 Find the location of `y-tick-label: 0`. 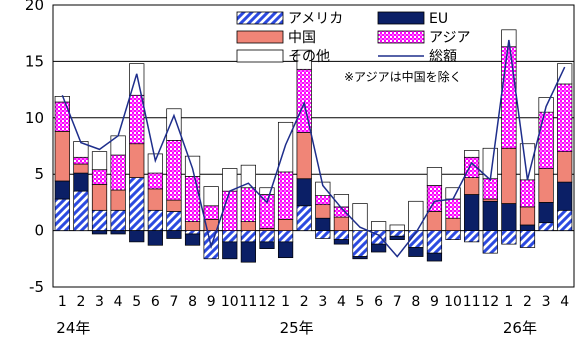

y-tick-label: 0 is located at coordinates (39, 231).